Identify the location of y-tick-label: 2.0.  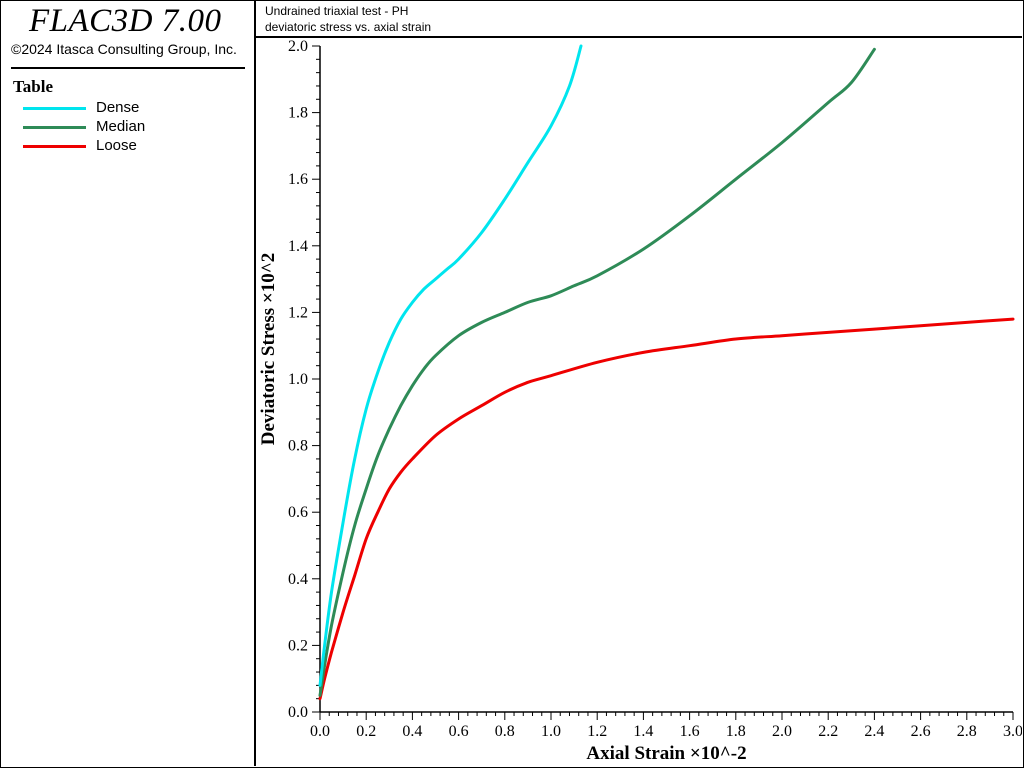
(298, 46).